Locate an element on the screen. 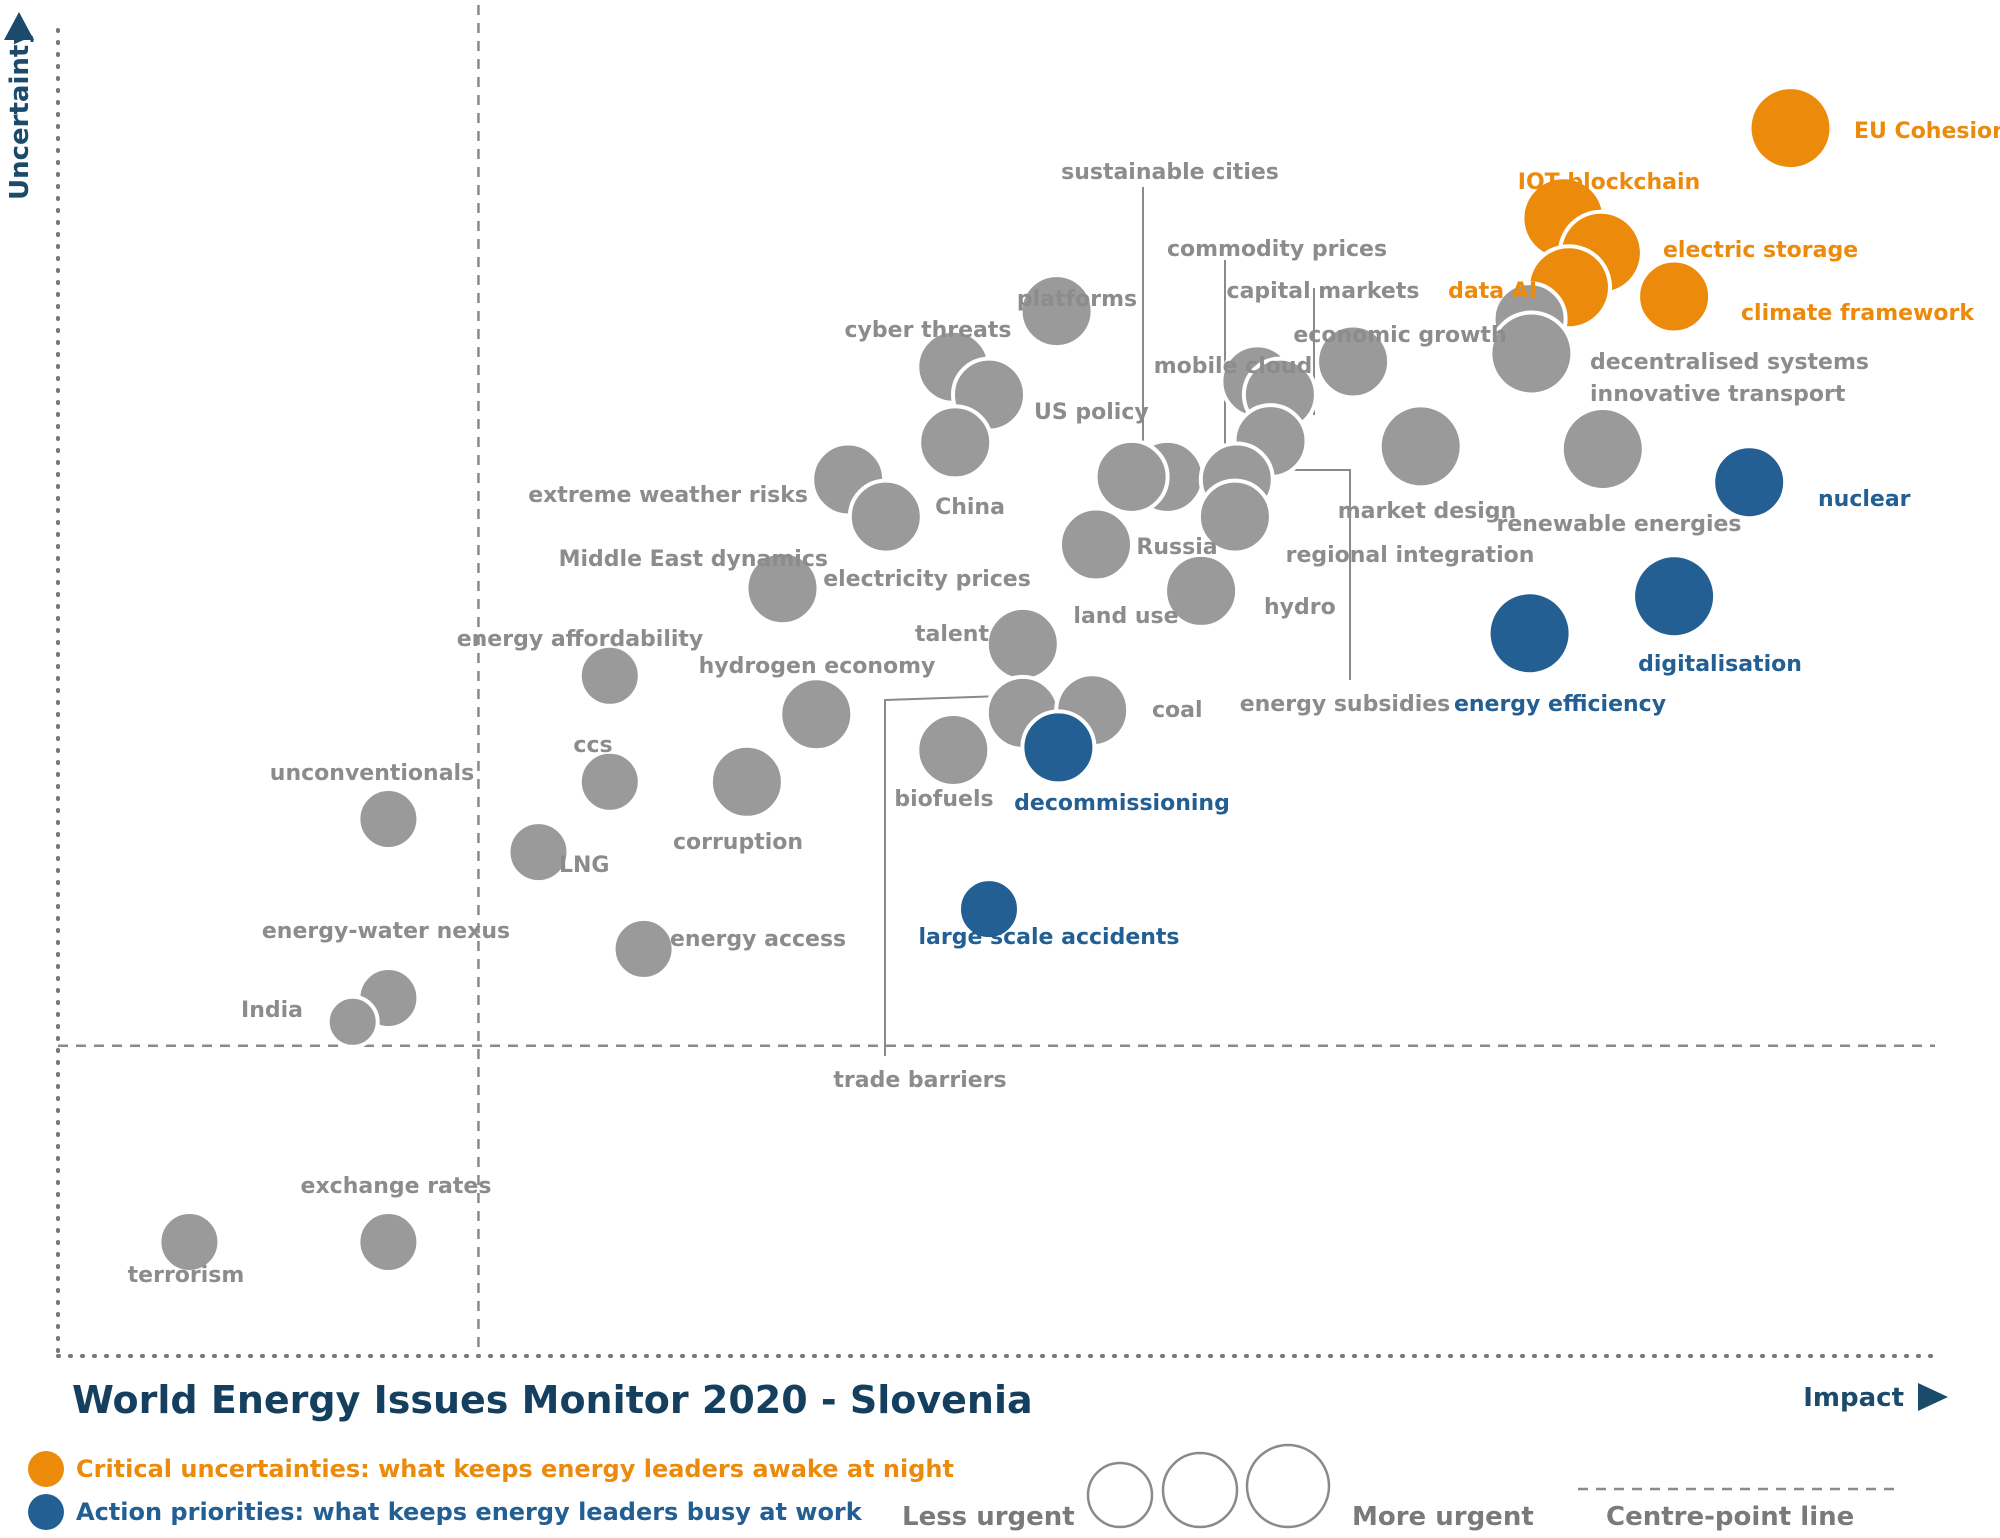 This screenshot has height=1538, width=2000. label-china: China is located at coordinates (970, 507).